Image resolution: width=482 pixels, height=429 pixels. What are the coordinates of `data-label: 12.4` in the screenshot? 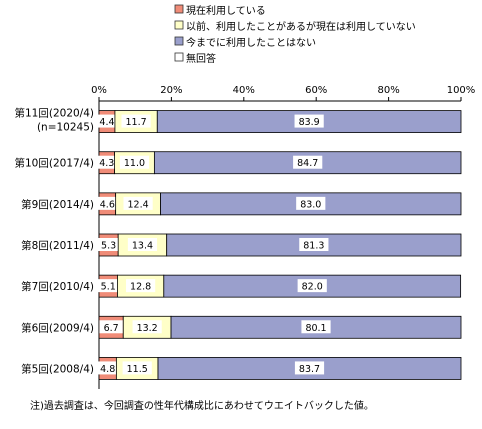 It's located at (138, 204).